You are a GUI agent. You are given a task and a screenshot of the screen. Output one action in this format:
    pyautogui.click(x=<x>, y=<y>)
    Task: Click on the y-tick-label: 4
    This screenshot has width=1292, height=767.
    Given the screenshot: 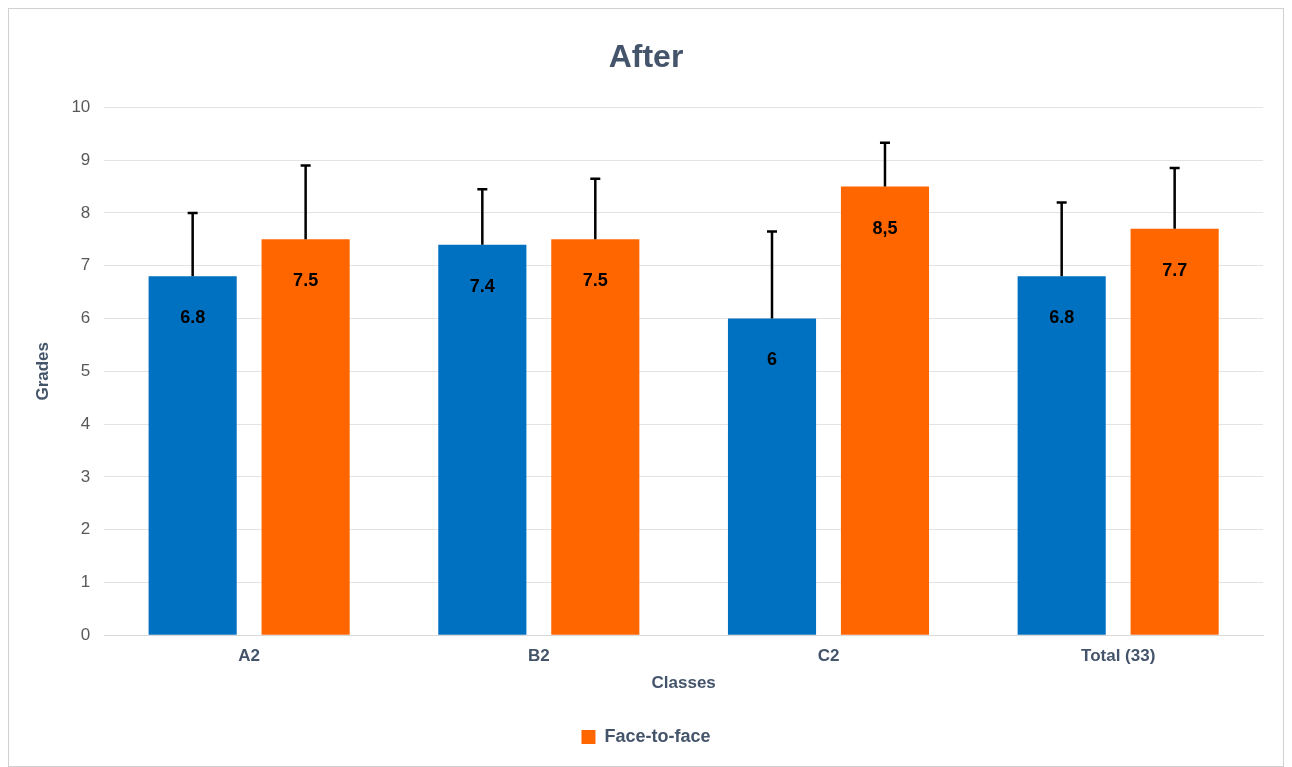 What is the action you would take?
    pyautogui.click(x=85, y=423)
    